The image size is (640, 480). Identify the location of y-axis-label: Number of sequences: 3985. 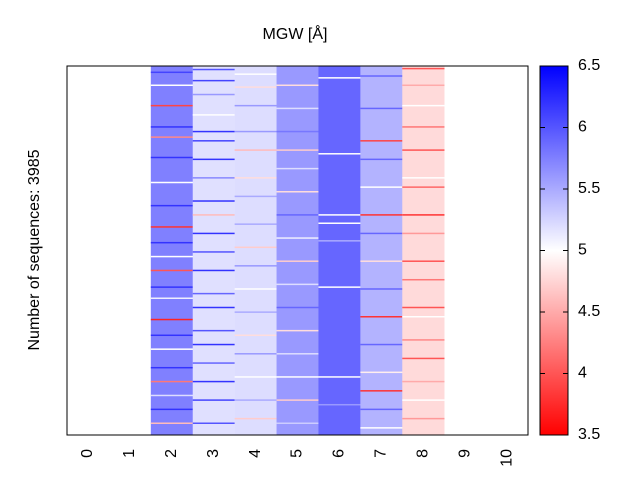
(34, 249).